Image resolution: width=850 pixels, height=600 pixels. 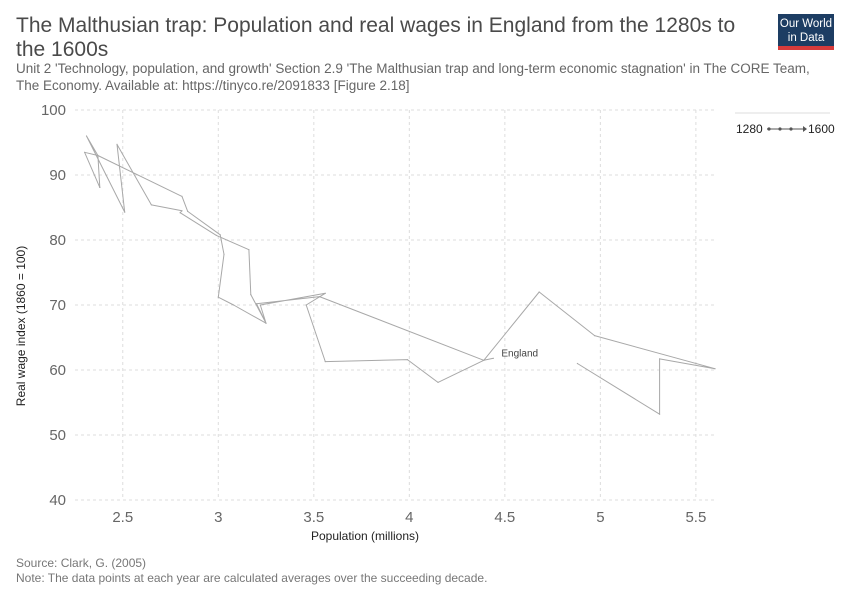 What do you see at coordinates (122, 517) in the screenshot?
I see `x-tick-label: 2.5` at bounding box center [122, 517].